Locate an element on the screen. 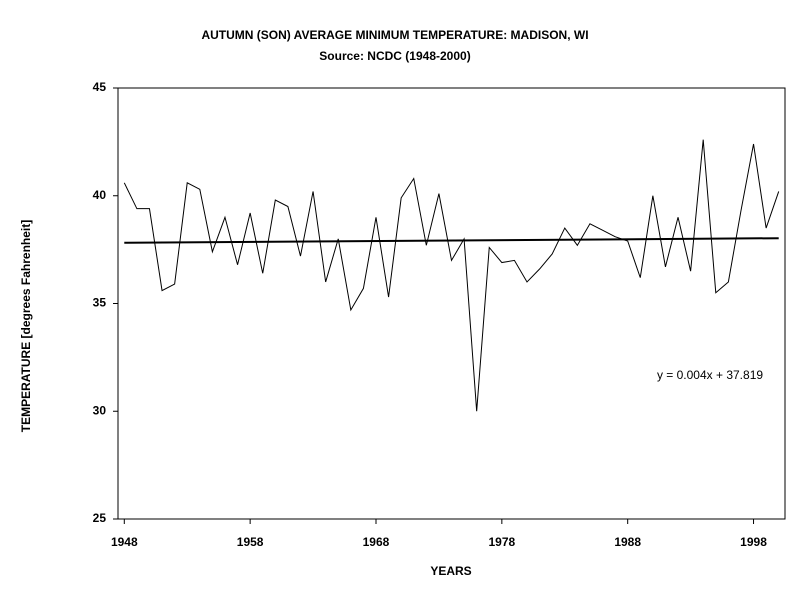 The image size is (800, 600). x-tick-label: 1998 is located at coordinates (753, 542).